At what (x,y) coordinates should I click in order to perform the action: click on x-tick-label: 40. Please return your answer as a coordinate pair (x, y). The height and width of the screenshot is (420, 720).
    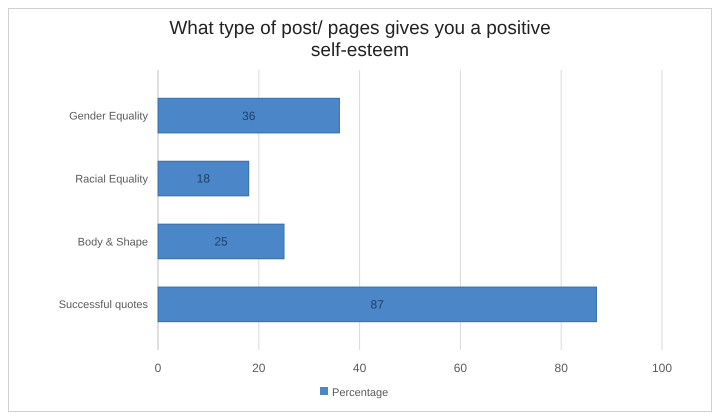
    Looking at the image, I should click on (359, 368).